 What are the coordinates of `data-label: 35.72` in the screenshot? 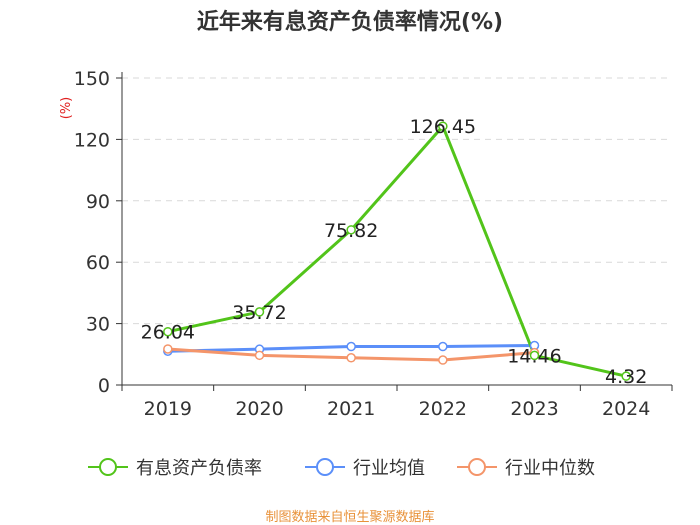 It's located at (259, 313).